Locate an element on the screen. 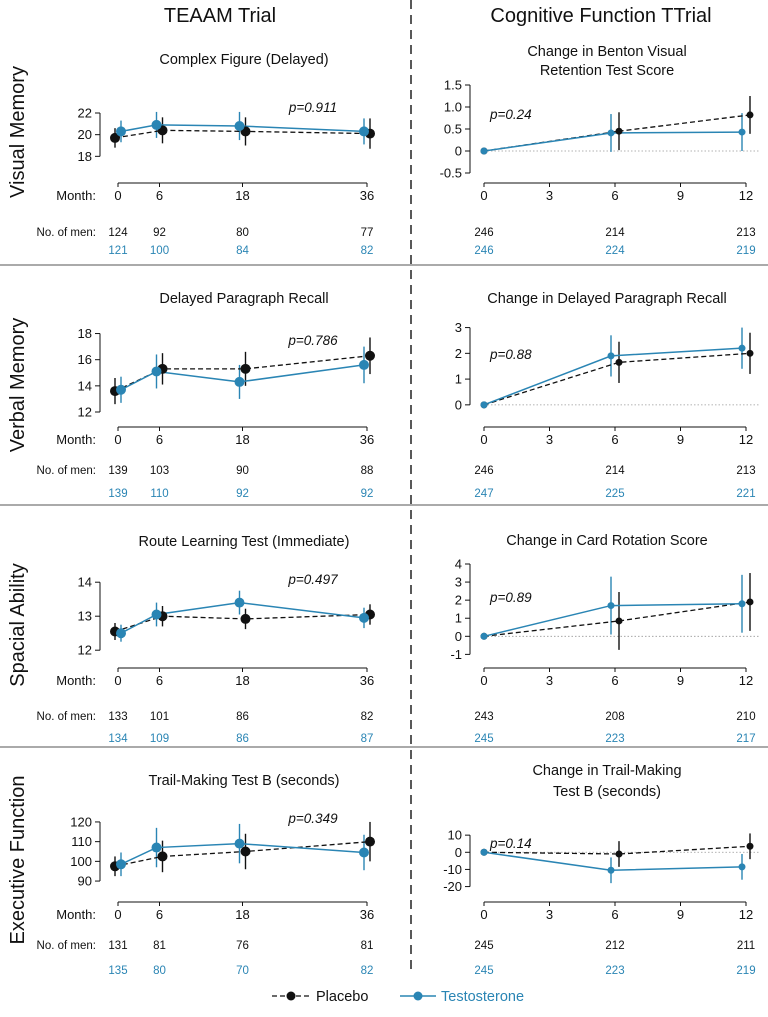 The image size is (768, 1017). men-placebo-count: 76 is located at coordinates (242, 946).